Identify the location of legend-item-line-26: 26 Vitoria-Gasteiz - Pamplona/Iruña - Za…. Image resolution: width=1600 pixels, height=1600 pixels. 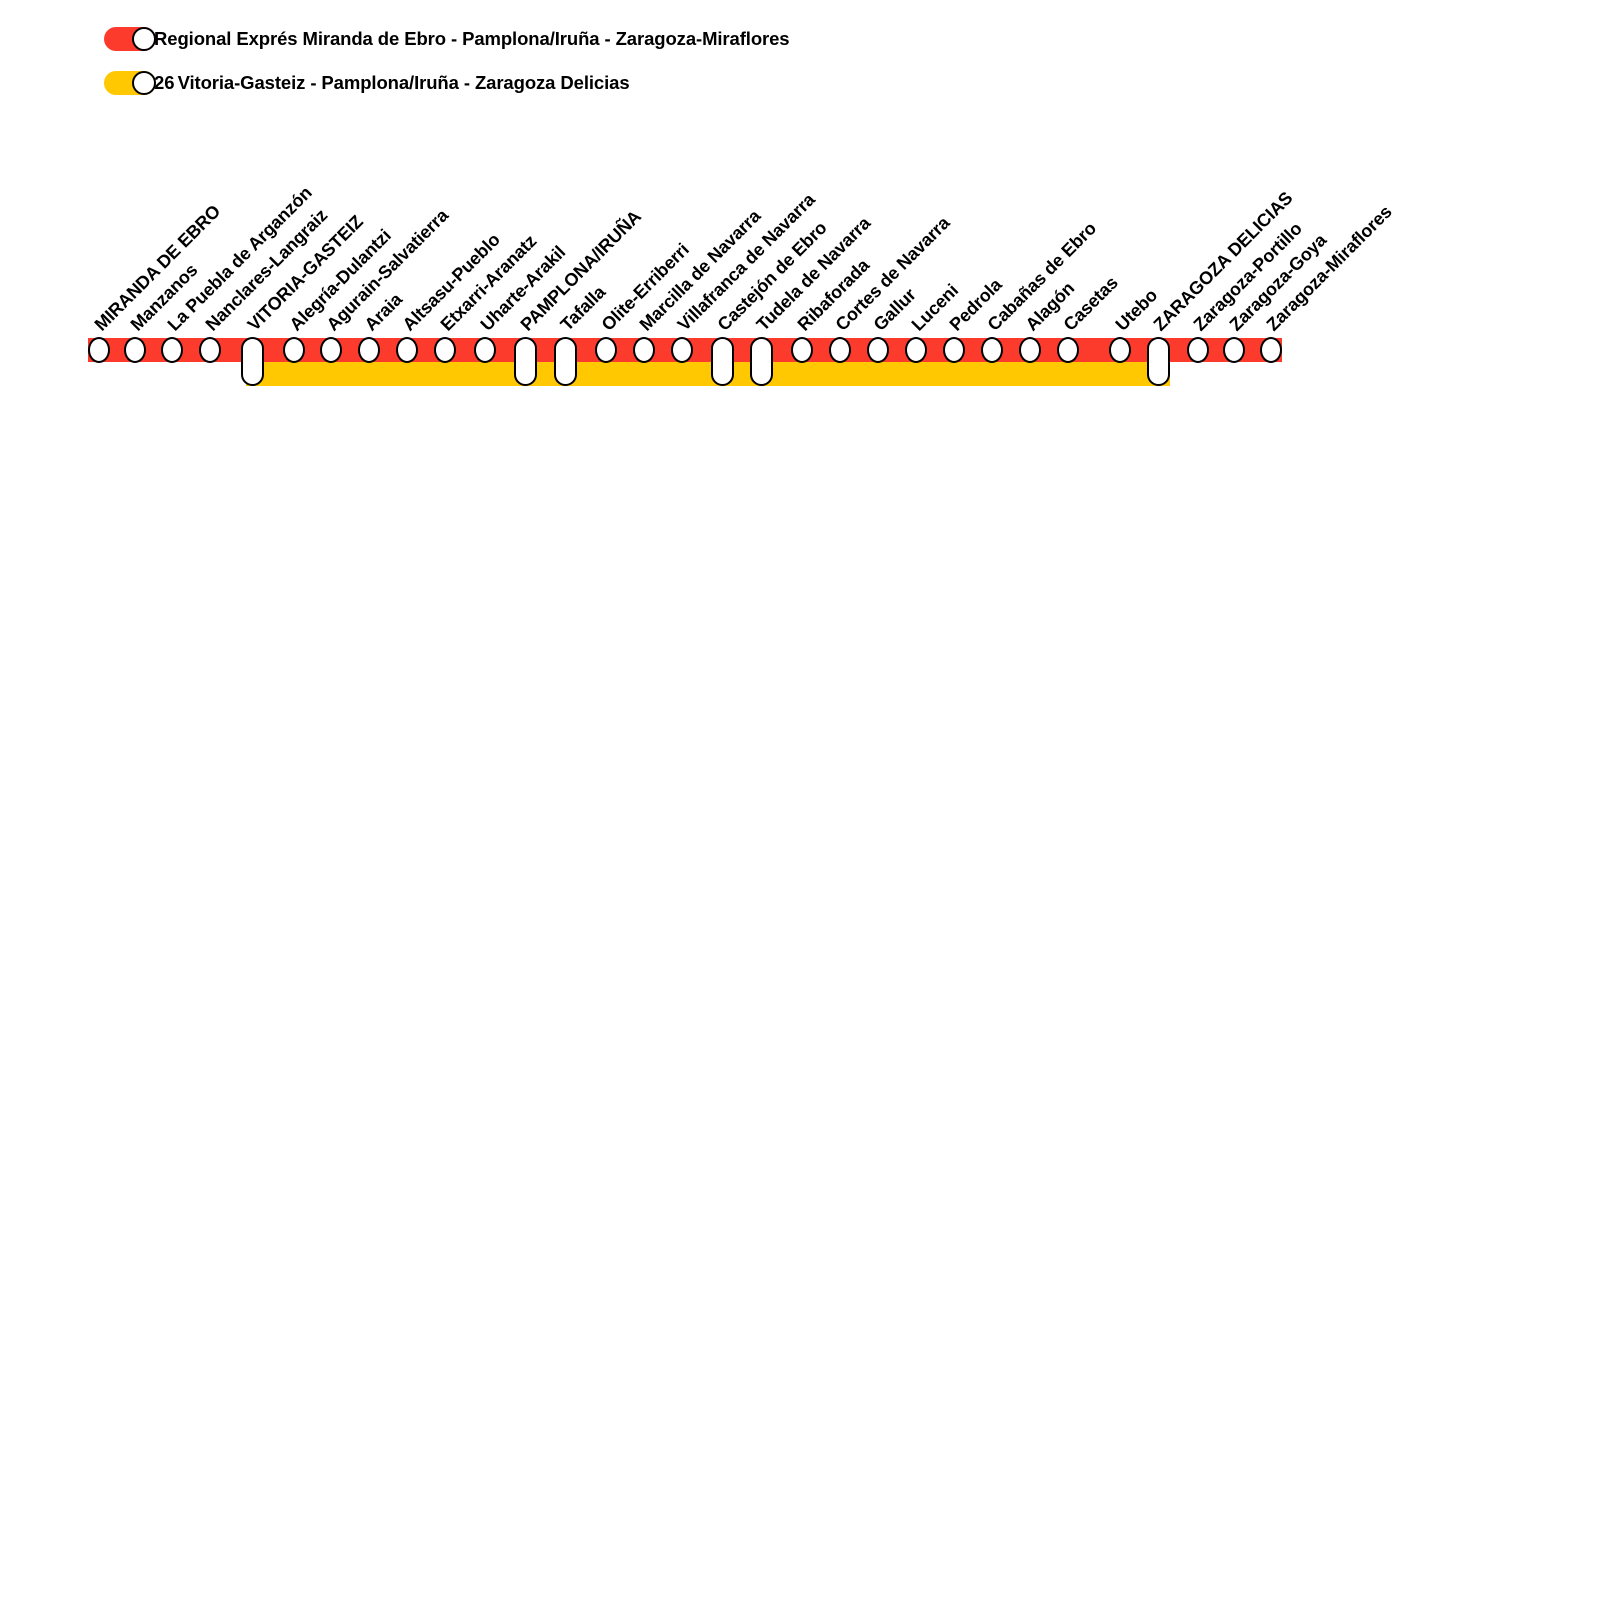
(754, 83).